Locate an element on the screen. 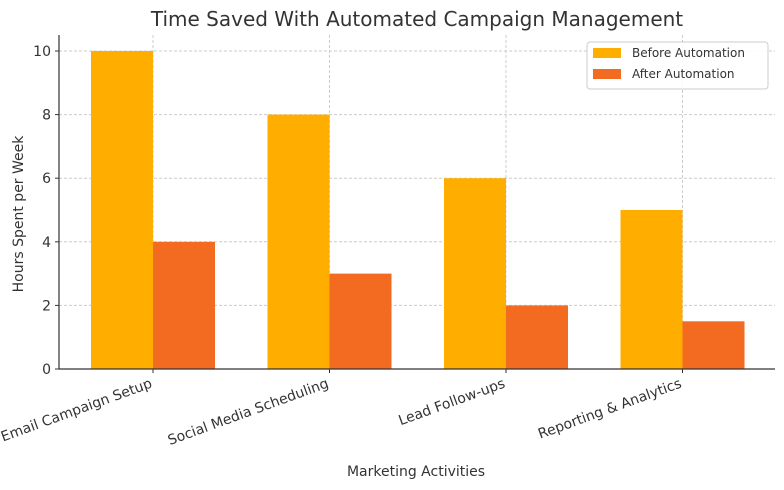 This screenshot has width=784, height=490. y-tick-label: 8 is located at coordinates (46, 116).